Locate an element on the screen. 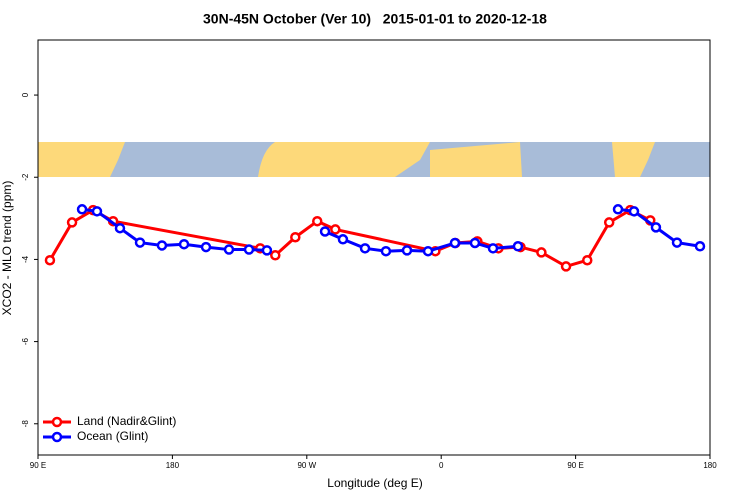  legend-label: Ocean (Glint) is located at coordinates (112, 436).